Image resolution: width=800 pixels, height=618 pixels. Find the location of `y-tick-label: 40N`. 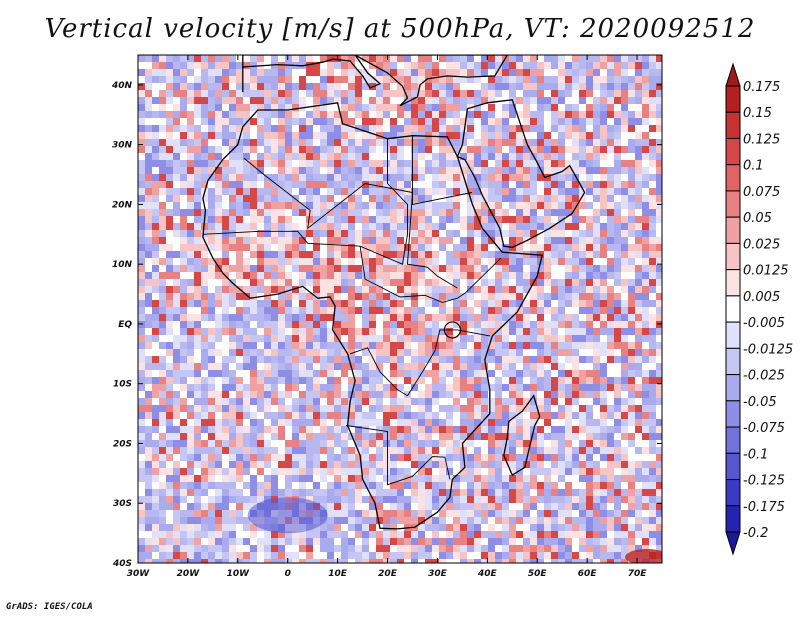

y-tick-label: 40N is located at coordinates (122, 86).